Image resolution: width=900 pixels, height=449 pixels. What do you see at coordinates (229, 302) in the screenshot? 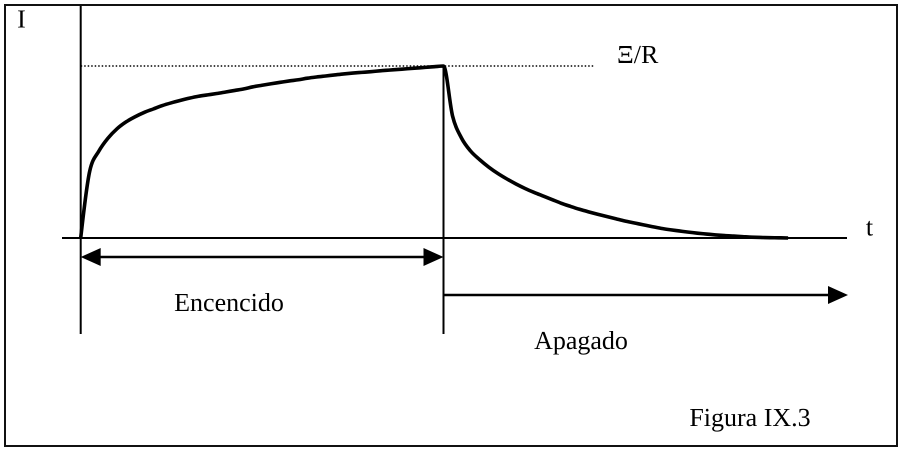
I see `text: Encencido` at bounding box center [229, 302].